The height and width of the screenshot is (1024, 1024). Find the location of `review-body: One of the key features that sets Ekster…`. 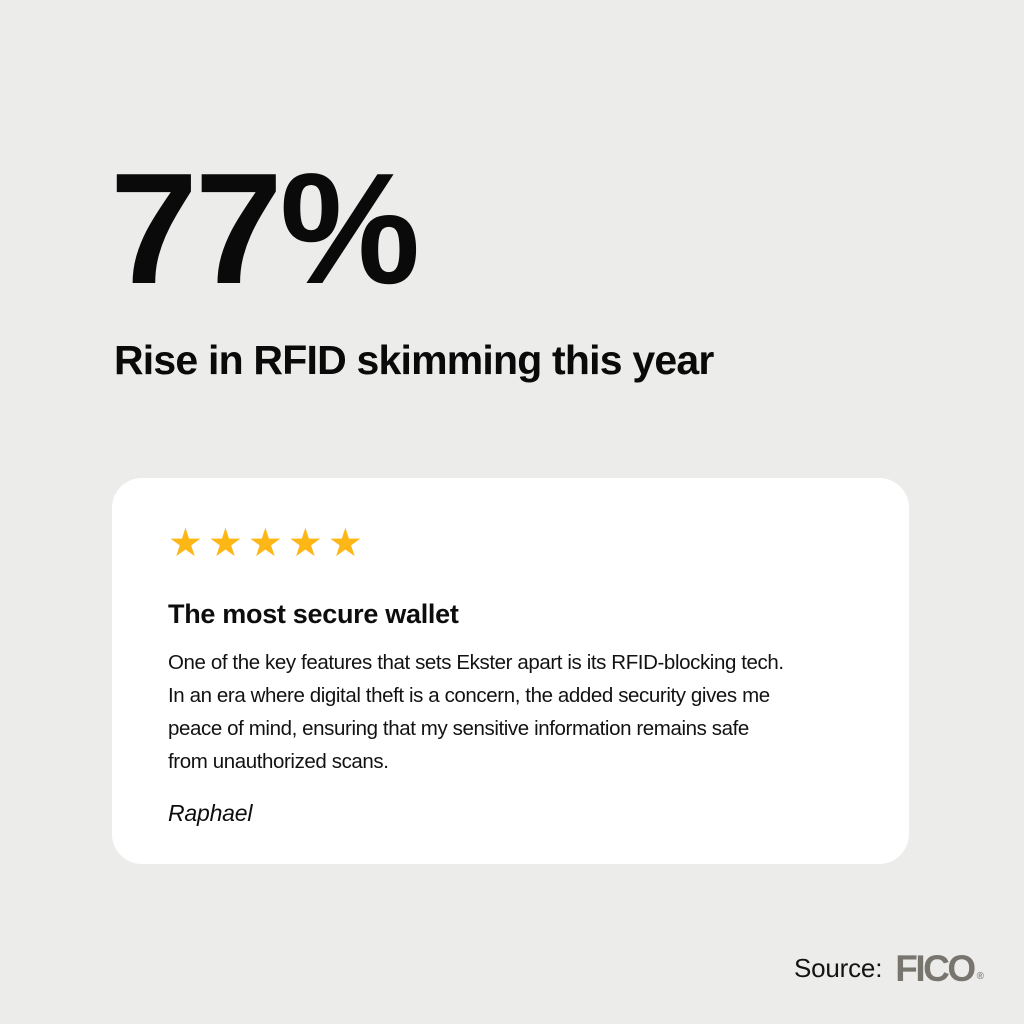

review-body: One of the key features that sets Ekster… is located at coordinates (510, 712).